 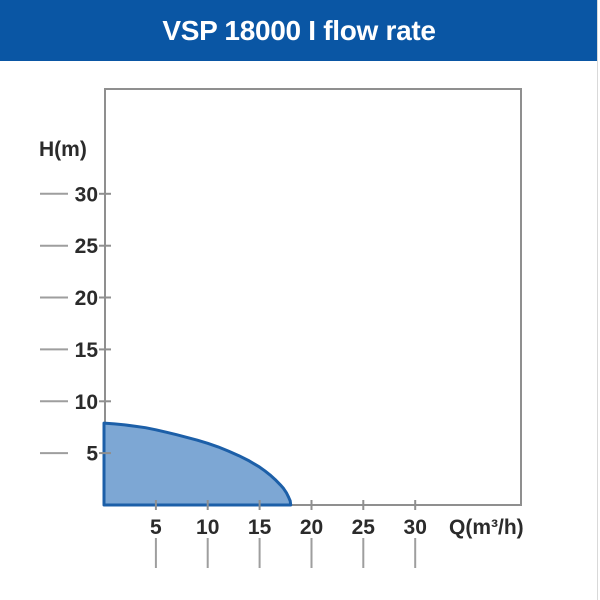 What do you see at coordinates (597, 300) in the screenshot?
I see `card-right-border` at bounding box center [597, 300].